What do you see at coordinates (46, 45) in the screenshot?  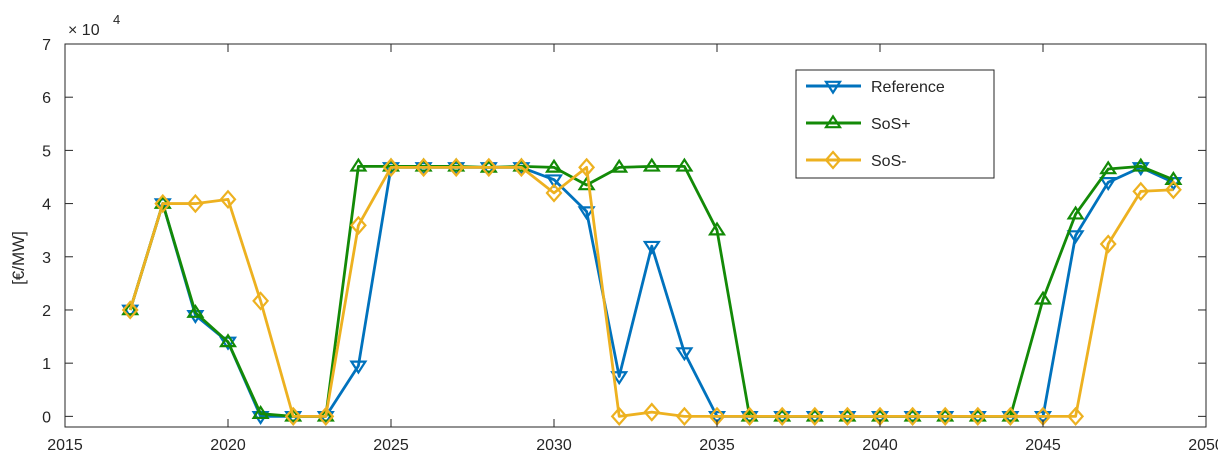 I see `y-tick-label-7: 7` at bounding box center [46, 45].